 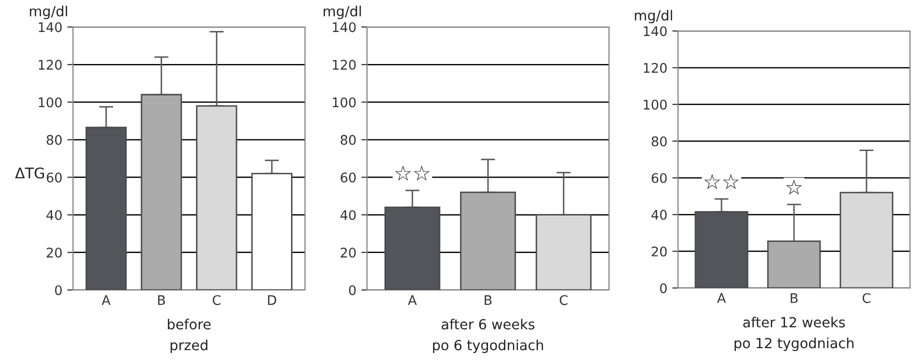 What do you see at coordinates (794, 187) in the screenshot?
I see `annotation: ☆` at bounding box center [794, 187].